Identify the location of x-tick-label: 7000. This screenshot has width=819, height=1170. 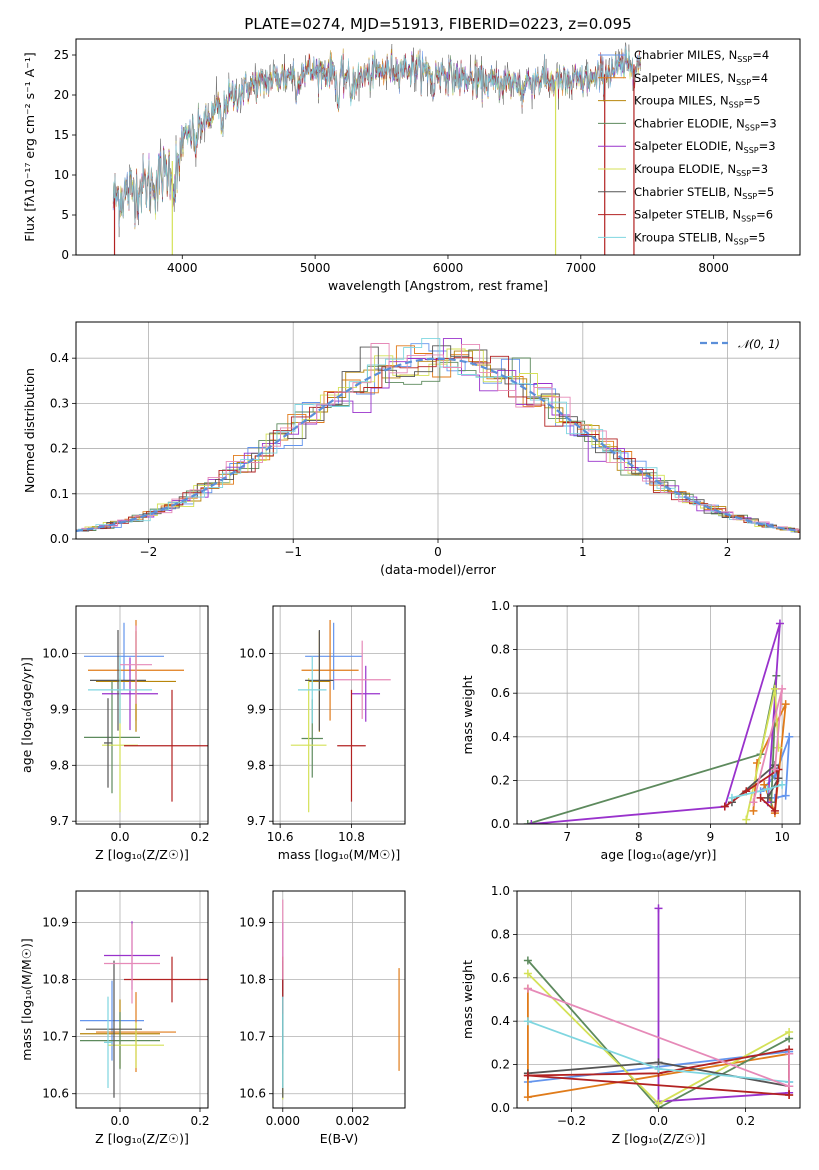
(581, 268).